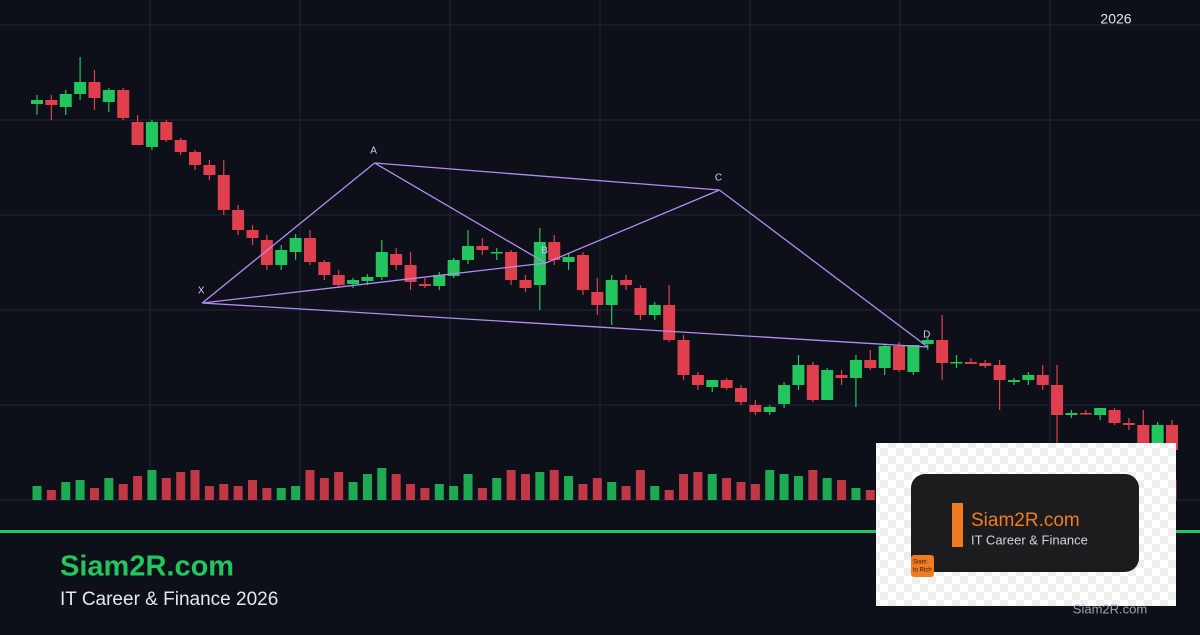 The image size is (1200, 635). I want to click on divider, so click(600, 531).